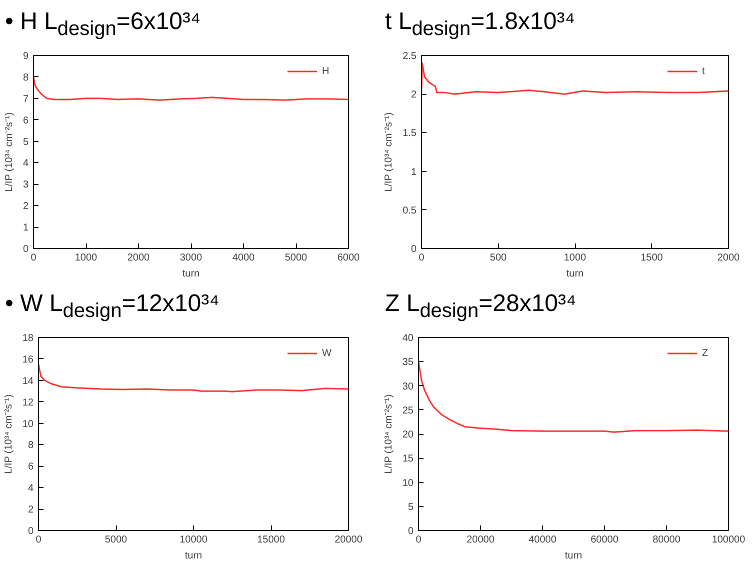 This screenshot has width=756, height=575. What do you see at coordinates (194, 540) in the screenshot?
I see `x-tick-label: 10000` at bounding box center [194, 540].